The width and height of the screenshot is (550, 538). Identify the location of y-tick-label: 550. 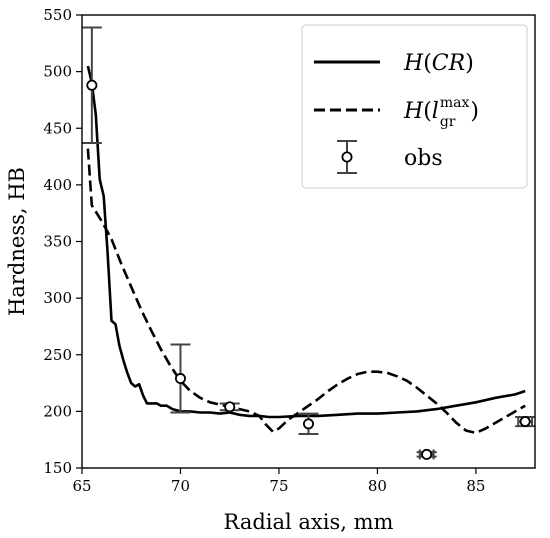
(57, 15).